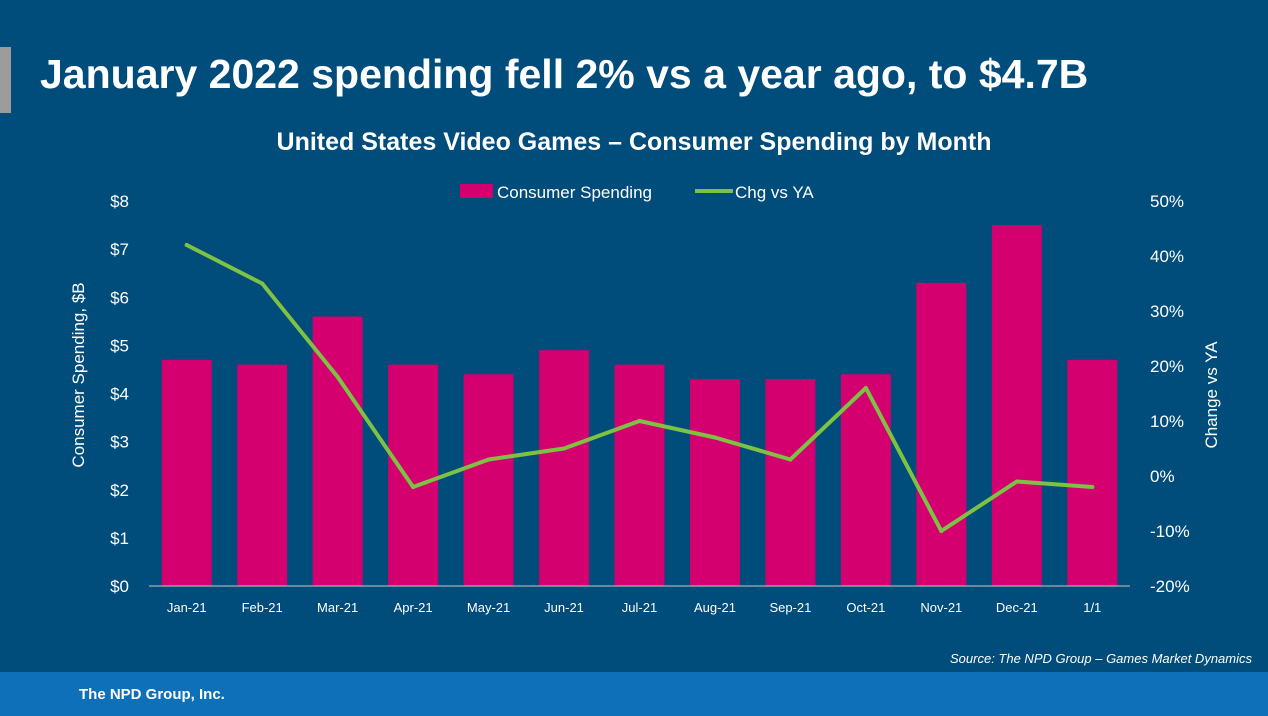 The height and width of the screenshot is (716, 1268). What do you see at coordinates (1170, 586) in the screenshot?
I see `y2-tick-label: -20%` at bounding box center [1170, 586].